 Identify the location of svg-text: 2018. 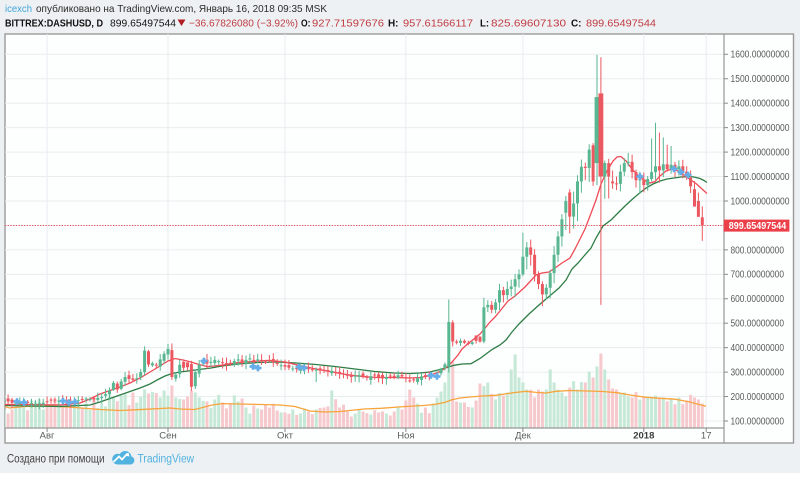
(643, 436).